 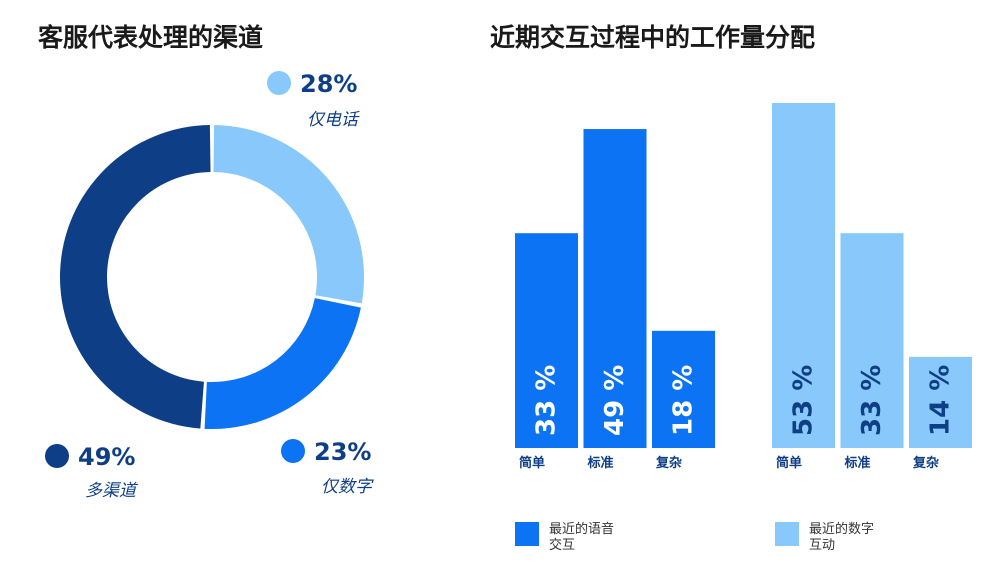 I want to click on bar-value-label-2-3: 14 %, so click(x=941, y=400).